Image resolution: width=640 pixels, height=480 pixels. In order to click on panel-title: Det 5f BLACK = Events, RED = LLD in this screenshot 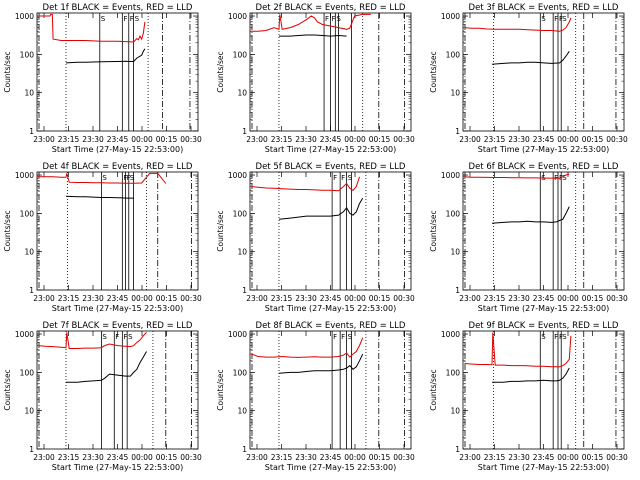, I will do `click(331, 167)`.